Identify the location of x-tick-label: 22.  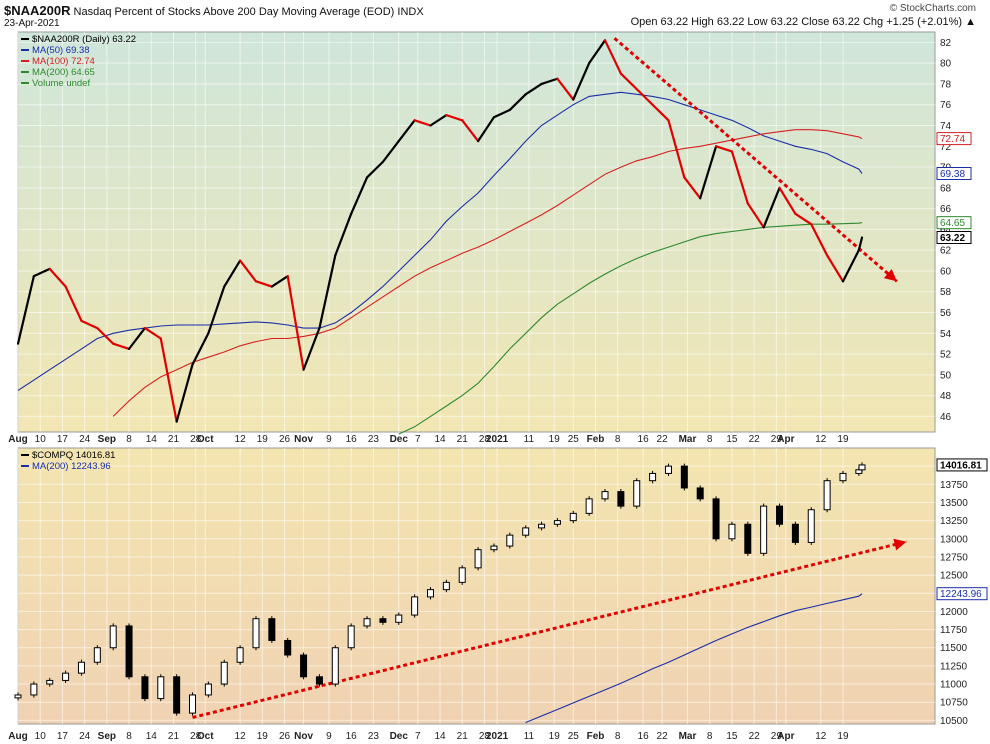
(755, 736).